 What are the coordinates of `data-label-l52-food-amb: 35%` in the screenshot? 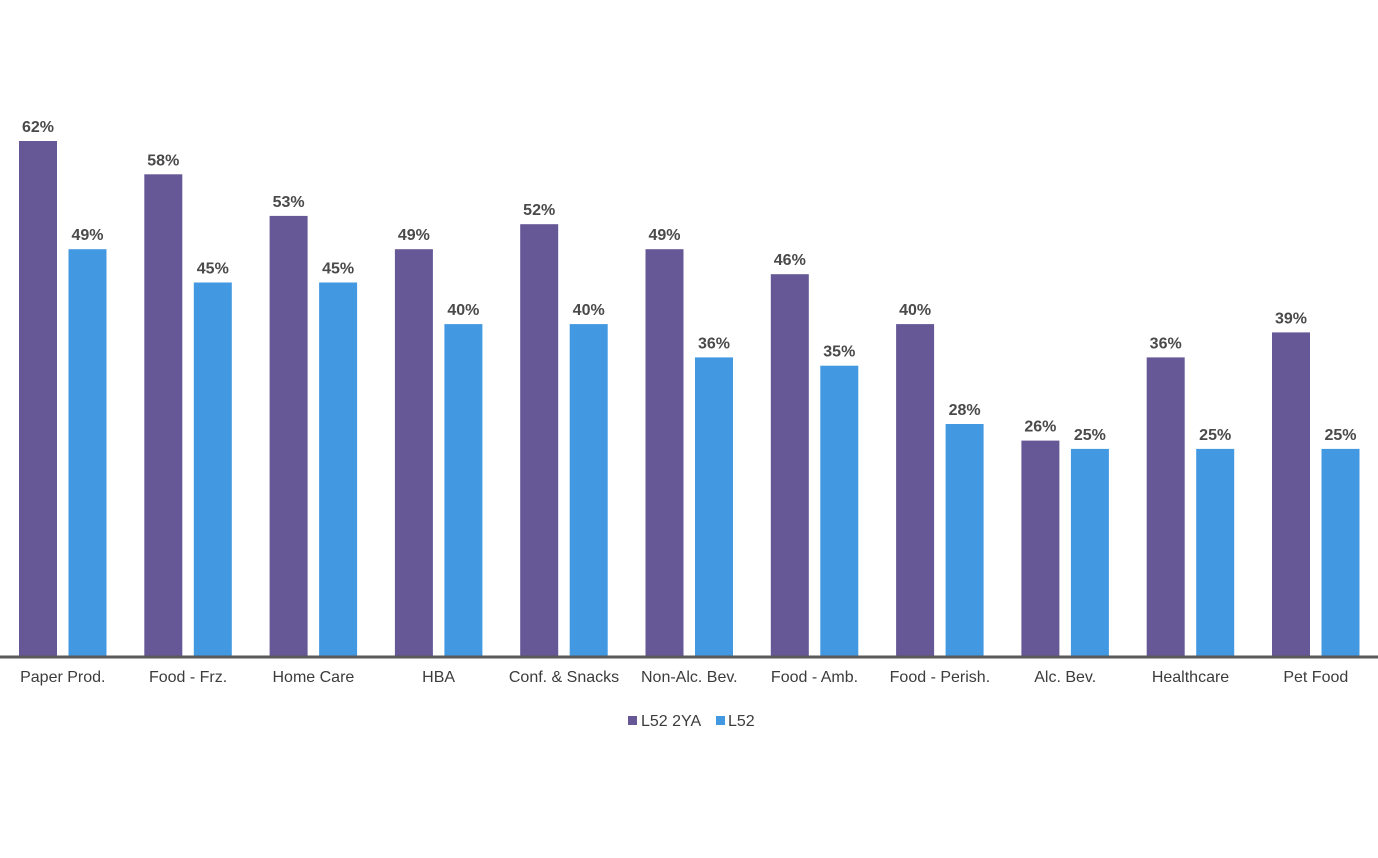 It's located at (839, 352).